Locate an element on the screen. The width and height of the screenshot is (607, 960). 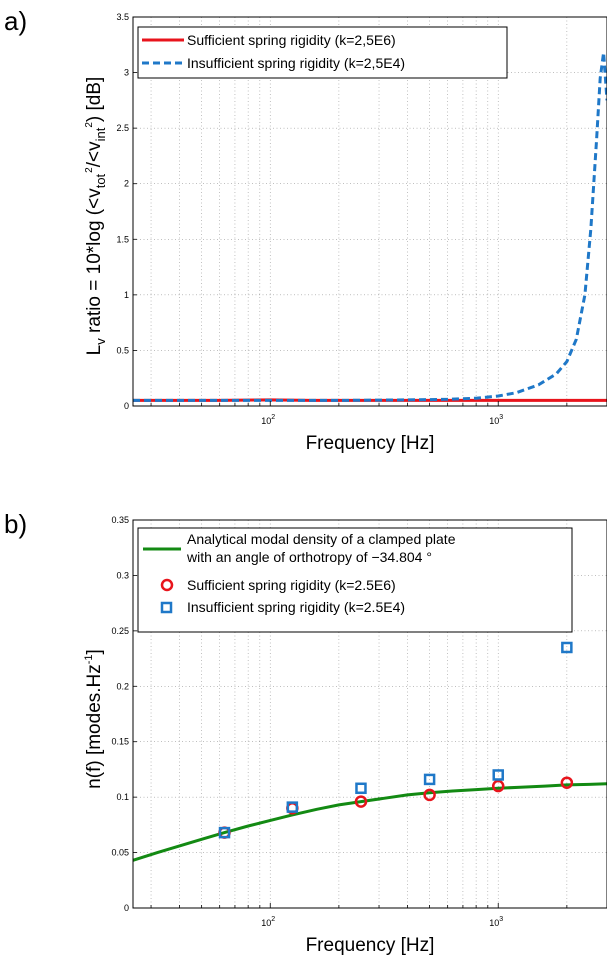
legend-a-box is located at coordinates (322, 52).